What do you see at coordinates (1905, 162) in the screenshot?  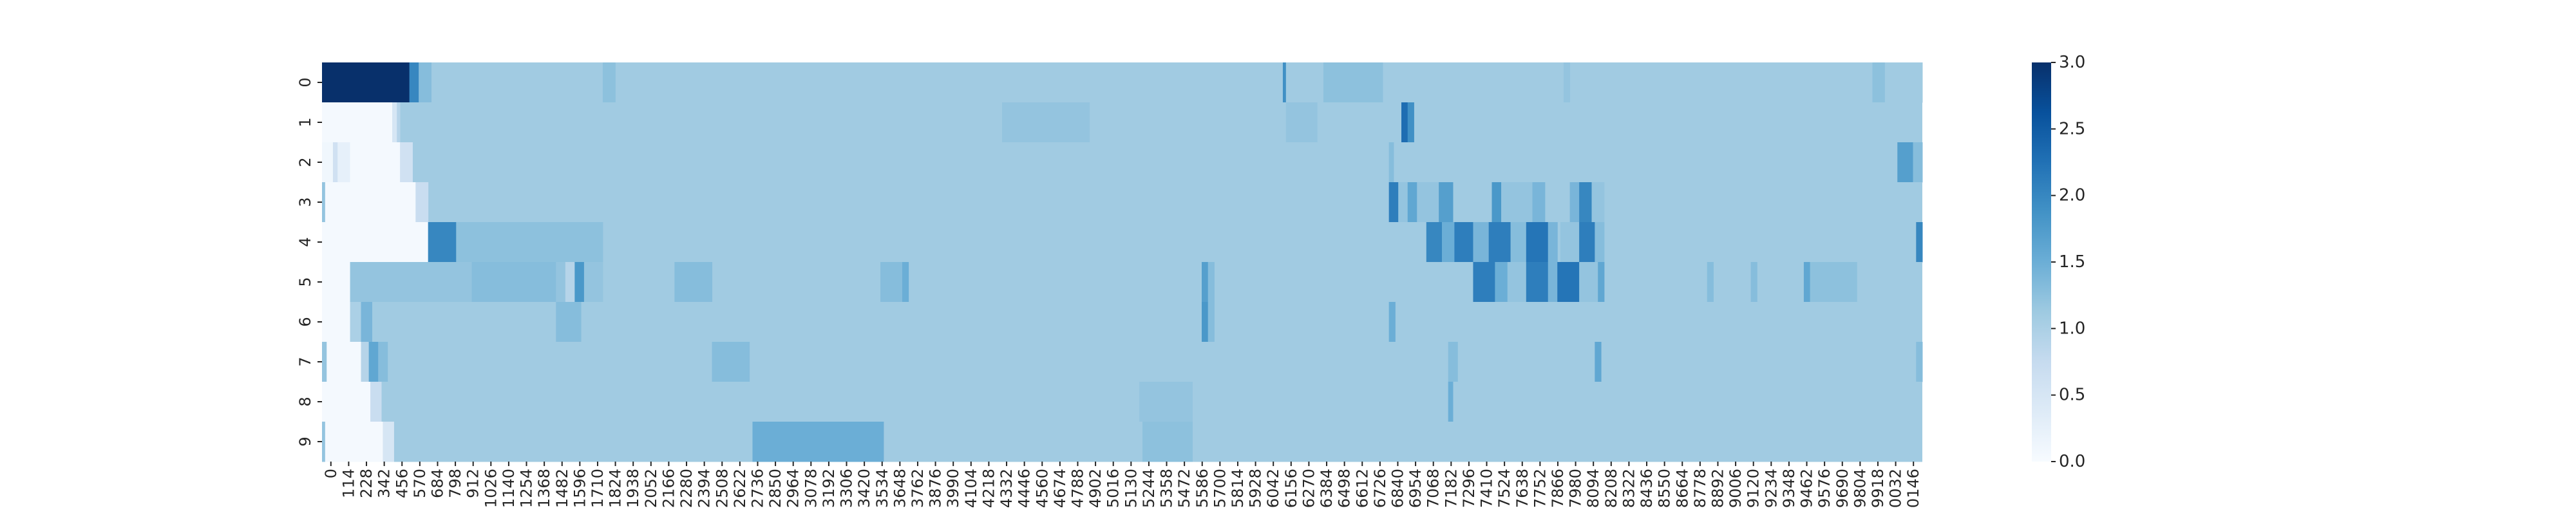 I see `heatmap-cell-row2-seg6` at bounding box center [1905, 162].